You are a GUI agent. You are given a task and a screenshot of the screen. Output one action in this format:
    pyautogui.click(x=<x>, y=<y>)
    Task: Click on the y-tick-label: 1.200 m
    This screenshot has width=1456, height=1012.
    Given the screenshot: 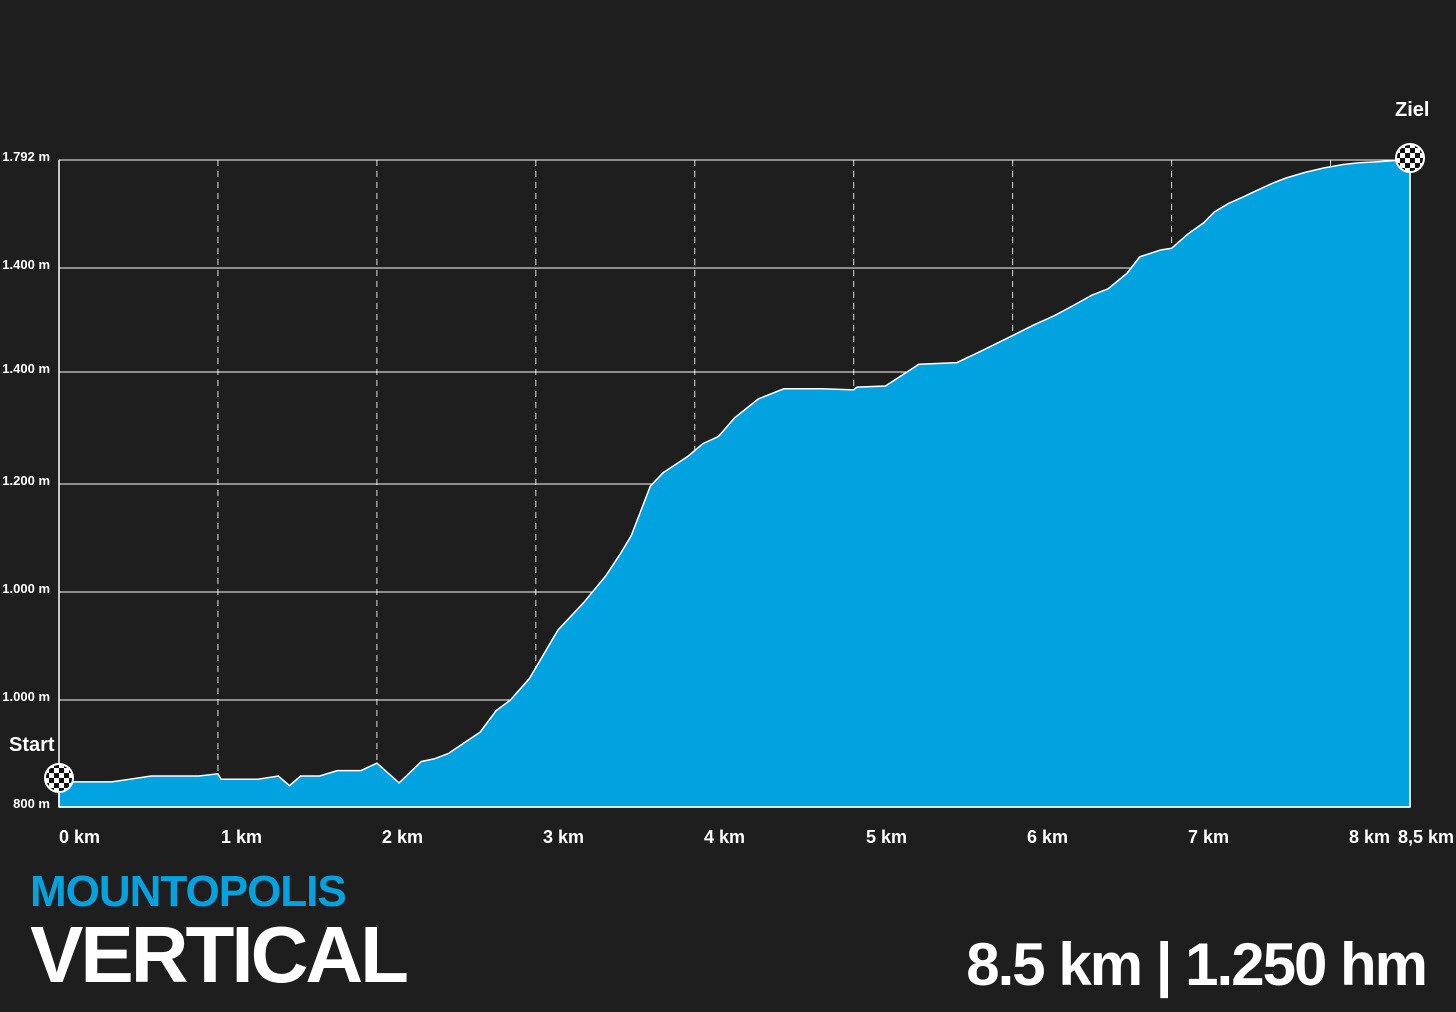 What is the action you would take?
    pyautogui.click(x=26, y=480)
    